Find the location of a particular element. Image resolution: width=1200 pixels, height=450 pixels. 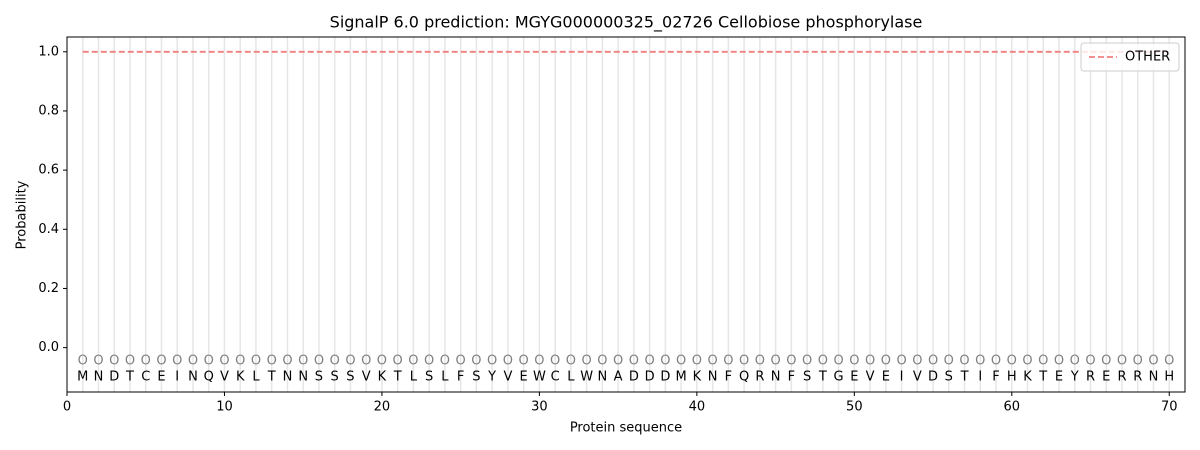

residue-letter: M is located at coordinates (681, 377).